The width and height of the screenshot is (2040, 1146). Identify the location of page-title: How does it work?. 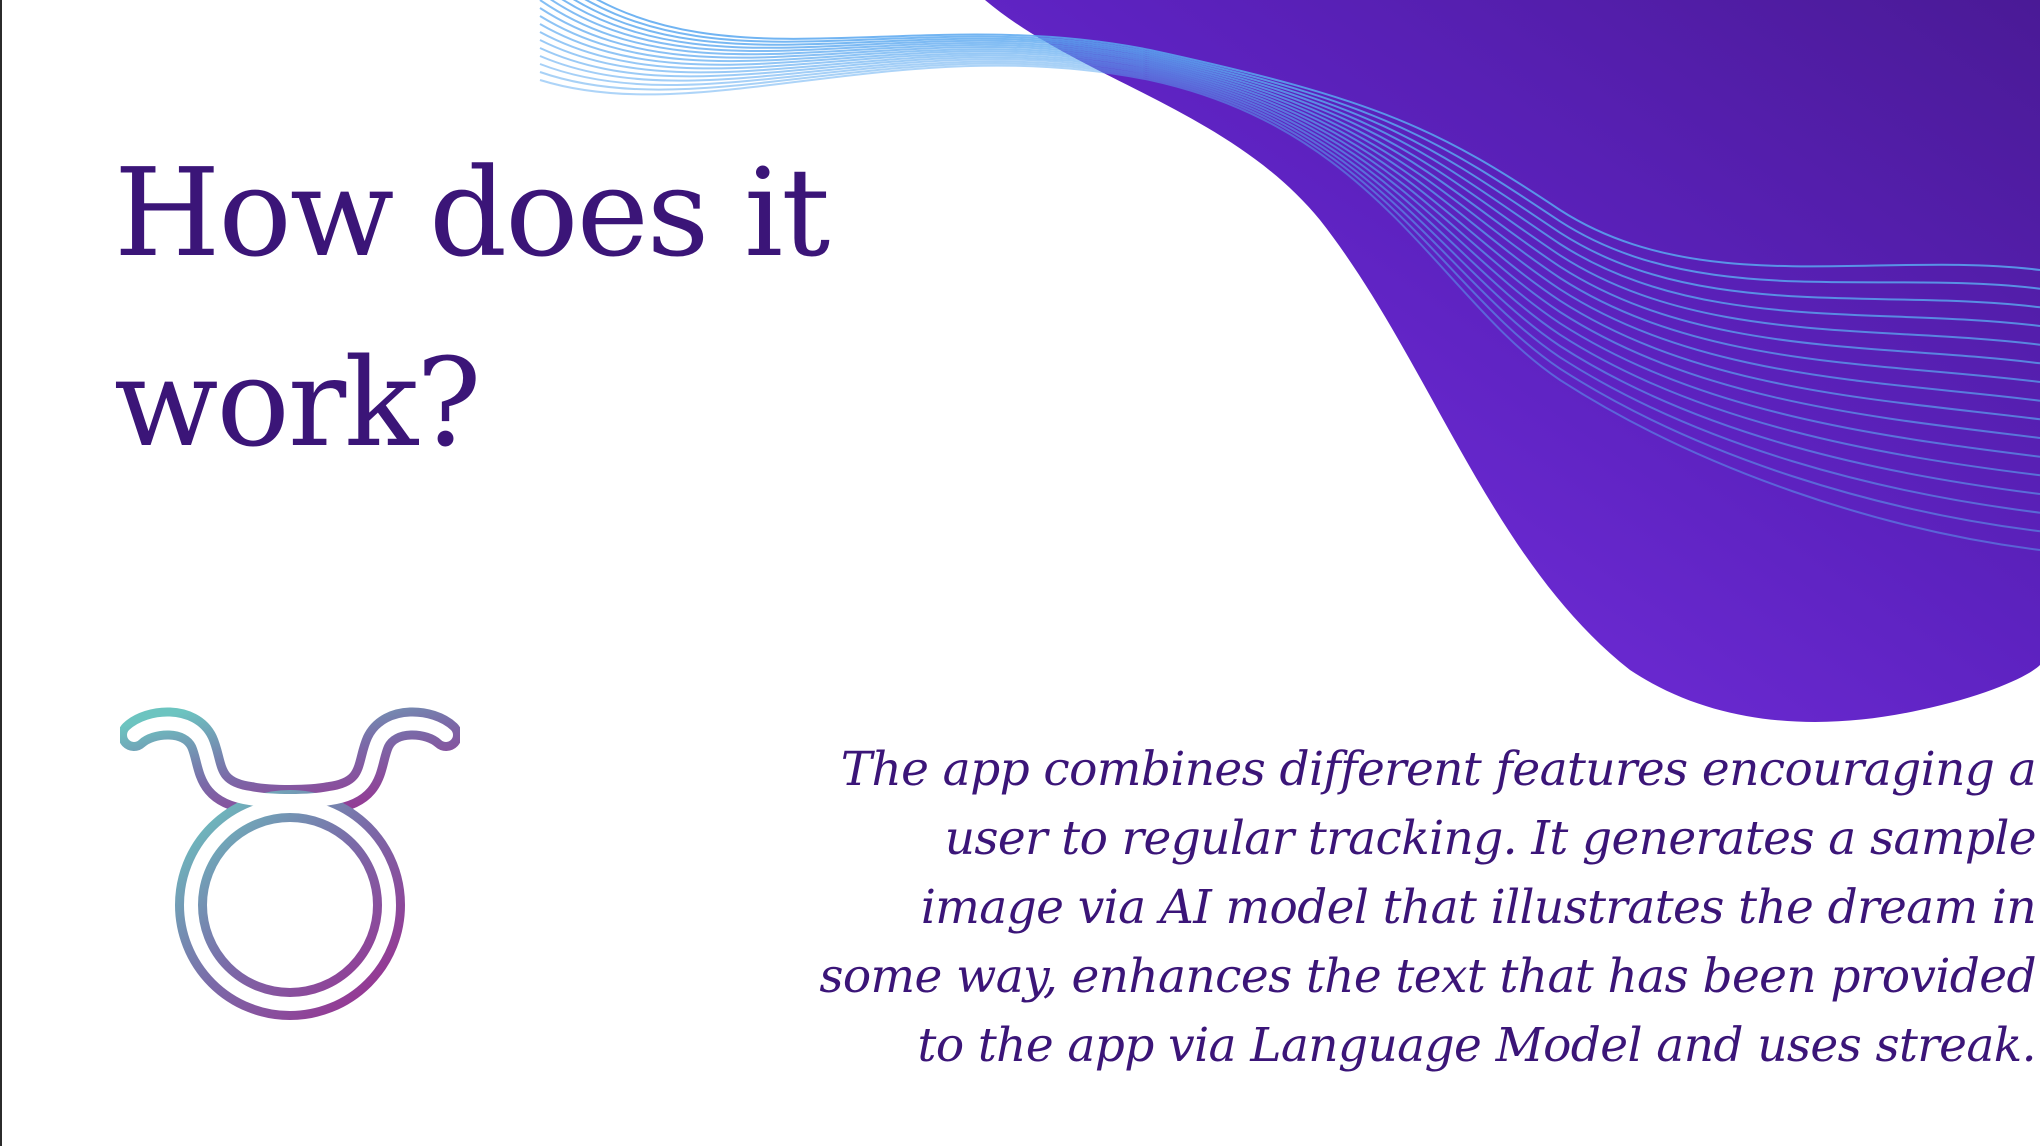
(472, 308).